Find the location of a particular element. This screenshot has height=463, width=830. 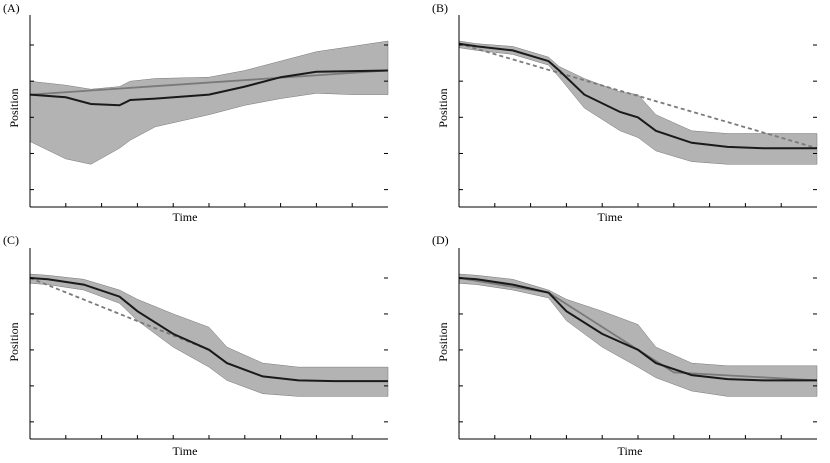

panel-label: (A) is located at coordinates (11, 8).